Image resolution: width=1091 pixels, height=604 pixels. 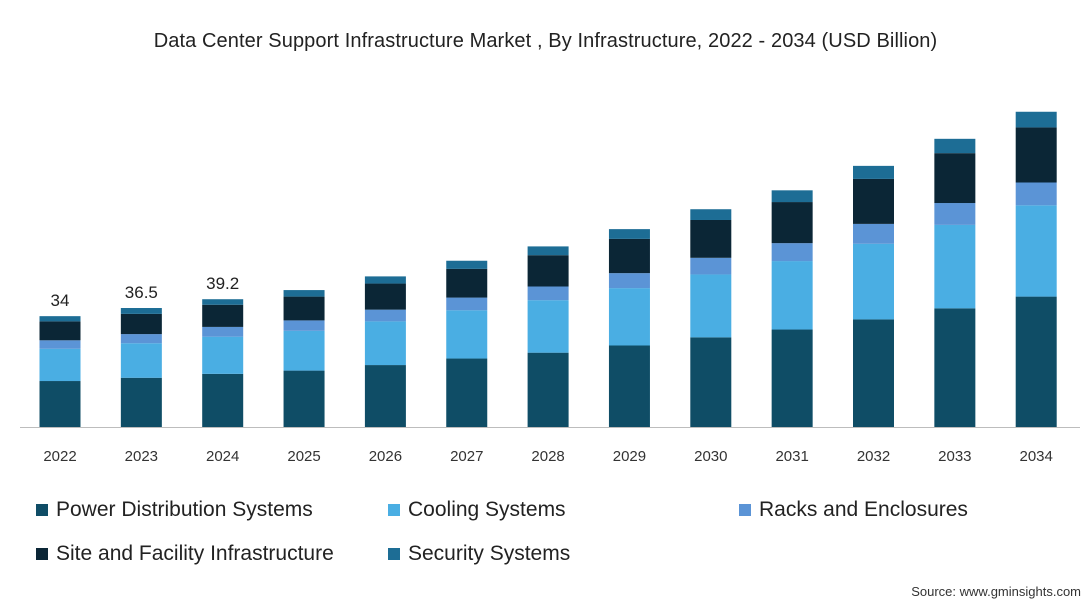 What do you see at coordinates (629, 456) in the screenshot?
I see `x-tick-label-2029: 2029` at bounding box center [629, 456].